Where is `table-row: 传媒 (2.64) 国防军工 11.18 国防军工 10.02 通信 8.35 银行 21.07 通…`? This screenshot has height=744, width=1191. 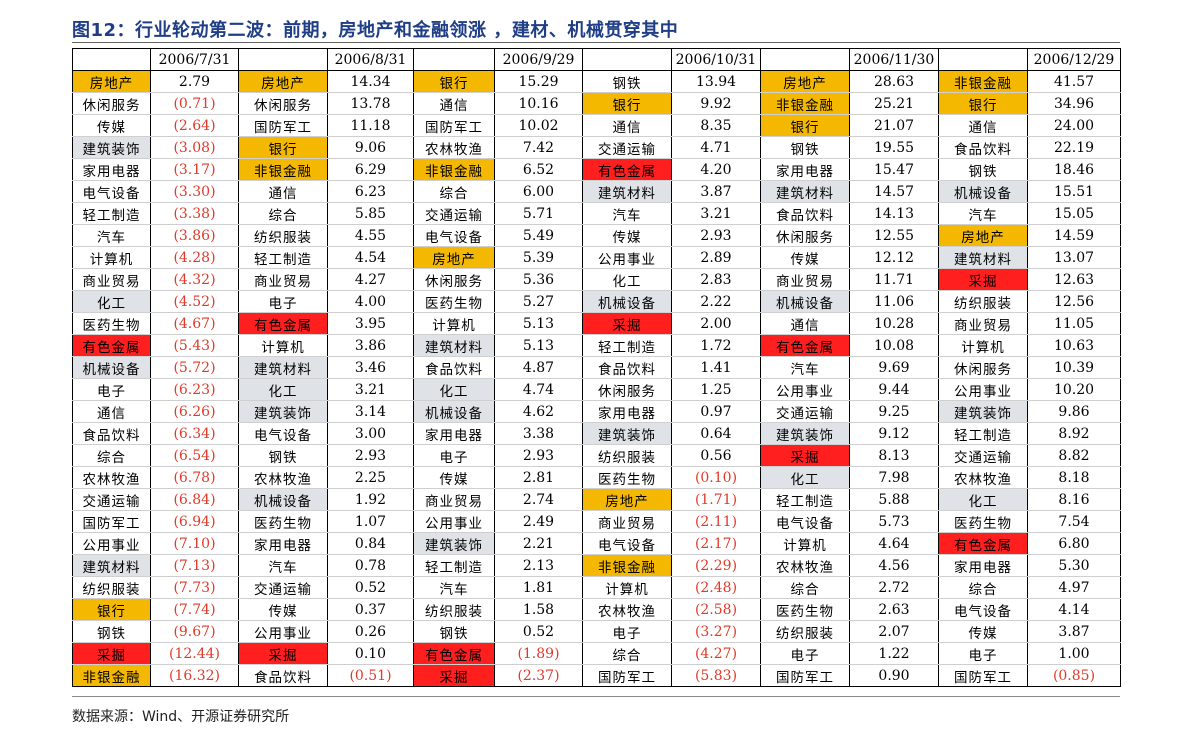
table-row: 传媒 (2.64) 国防军工 11.18 国防军工 10.02 通信 8.35 银行 21.07 通… is located at coordinates (596, 125).